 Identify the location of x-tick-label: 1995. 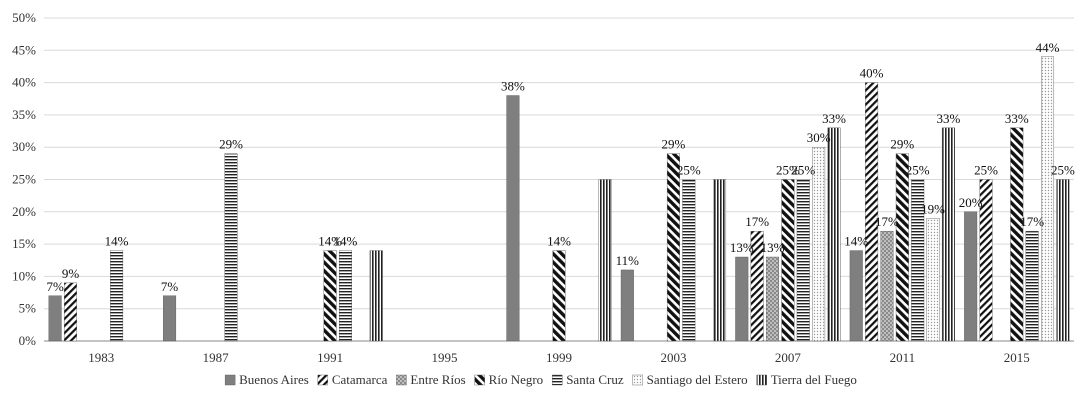
(445, 357).